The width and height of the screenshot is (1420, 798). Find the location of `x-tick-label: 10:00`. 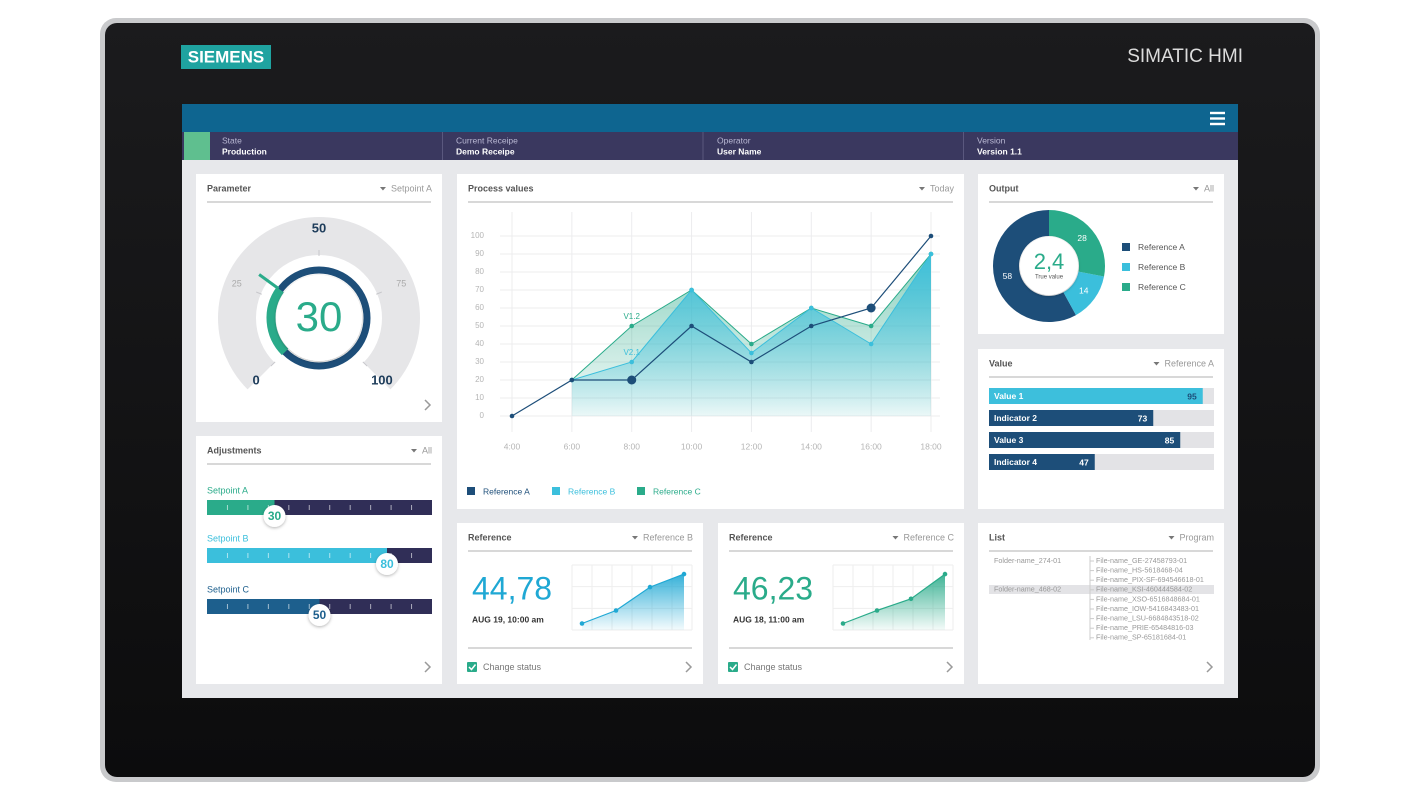

x-tick-label: 10:00 is located at coordinates (692, 446).